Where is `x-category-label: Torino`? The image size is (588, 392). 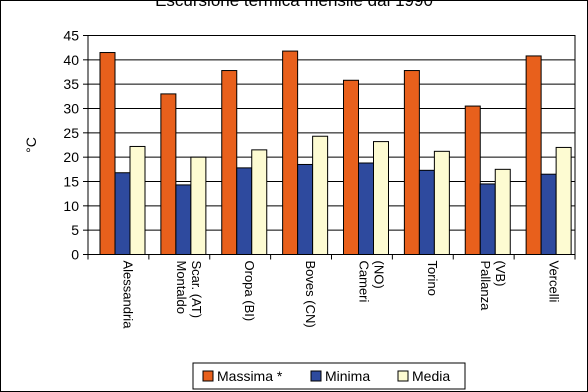
x-category-label: Torino is located at coordinates (432, 278).